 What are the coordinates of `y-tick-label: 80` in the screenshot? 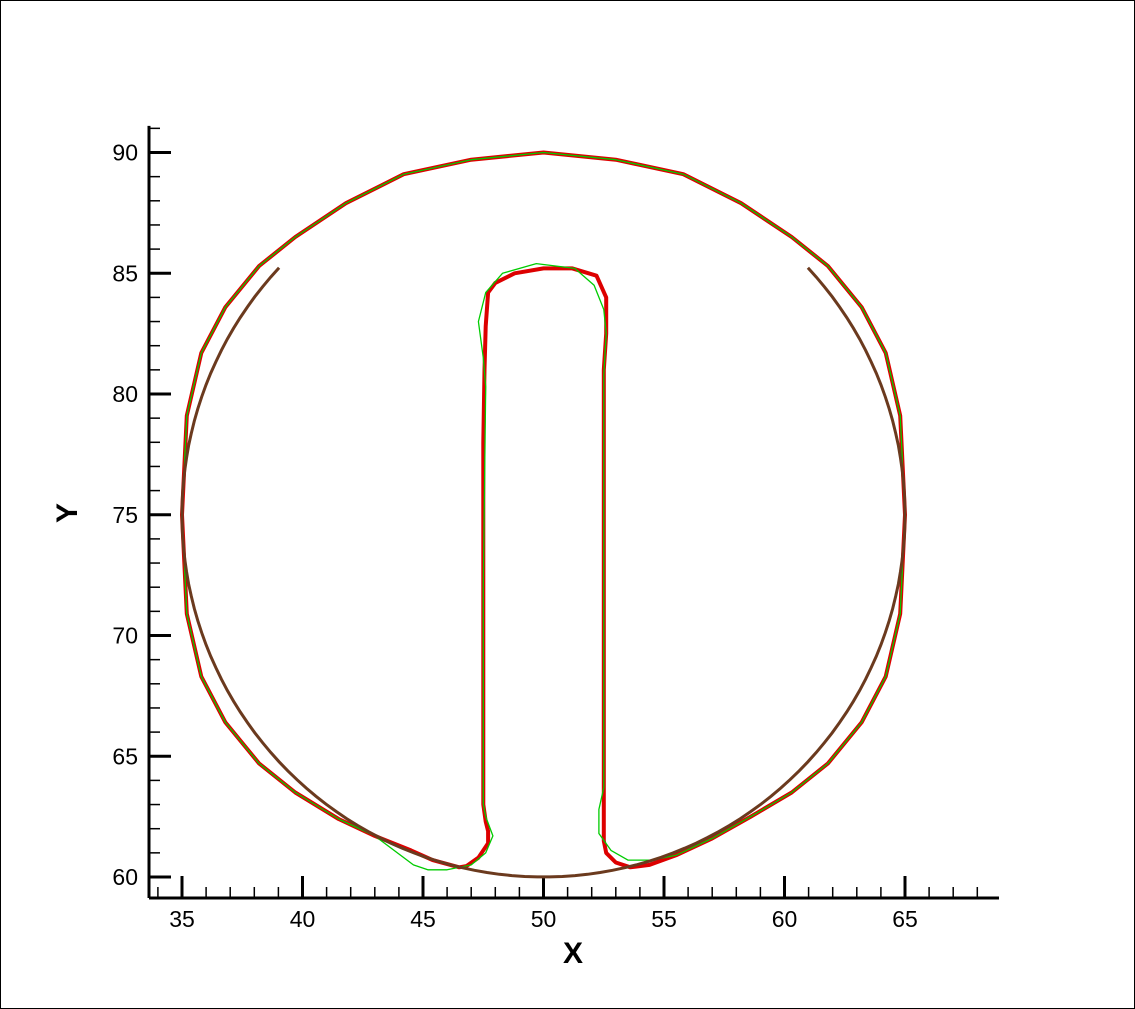 It's located at (125, 394).